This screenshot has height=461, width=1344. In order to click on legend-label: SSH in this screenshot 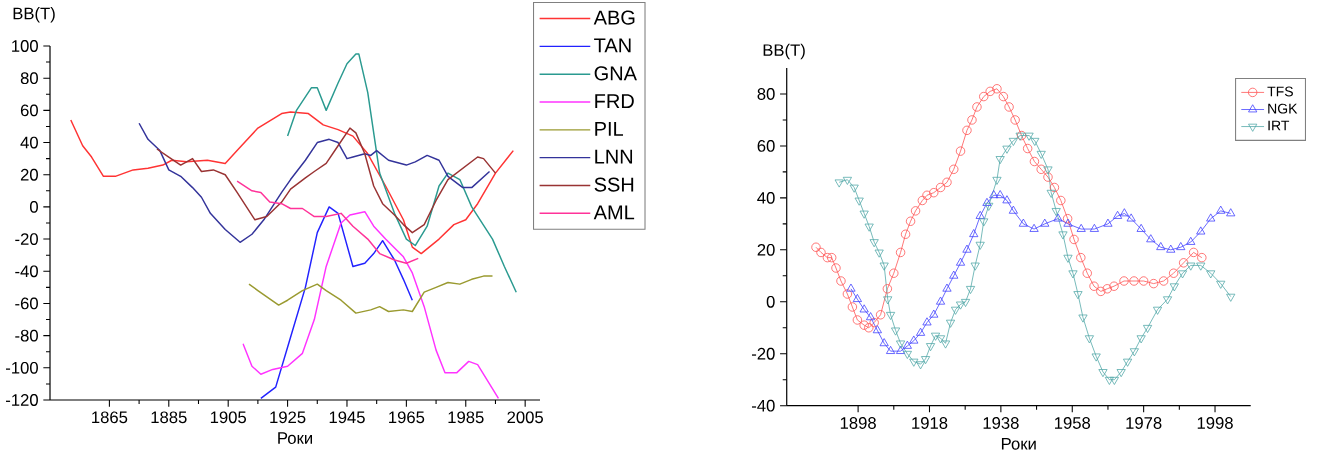, I will do `click(614, 184)`.